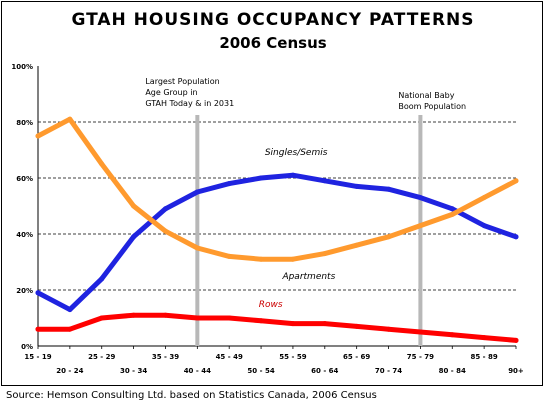 This screenshot has height=406, width=546. What do you see at coordinates (260, 371) in the screenshot?
I see `x-tick-label: 50 - 54` at bounding box center [260, 371].